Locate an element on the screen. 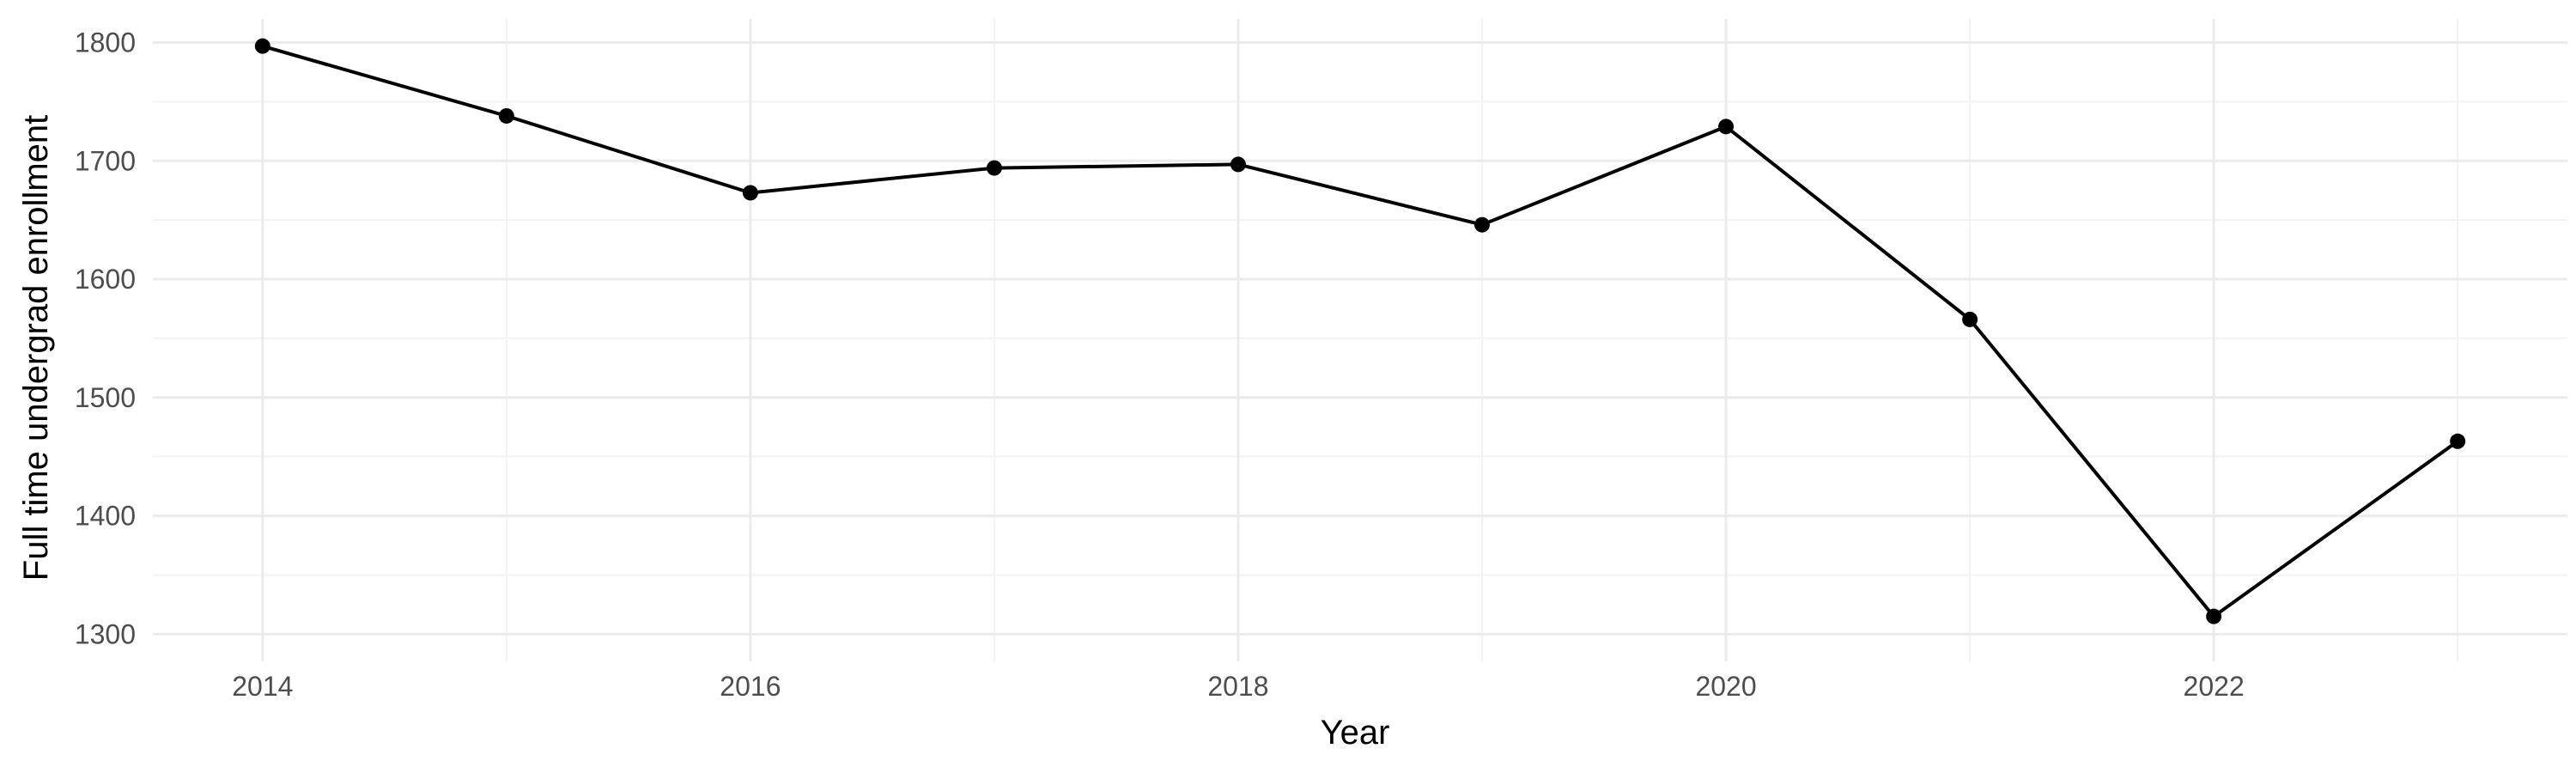  x-tick-label: 2020 is located at coordinates (1726, 686).